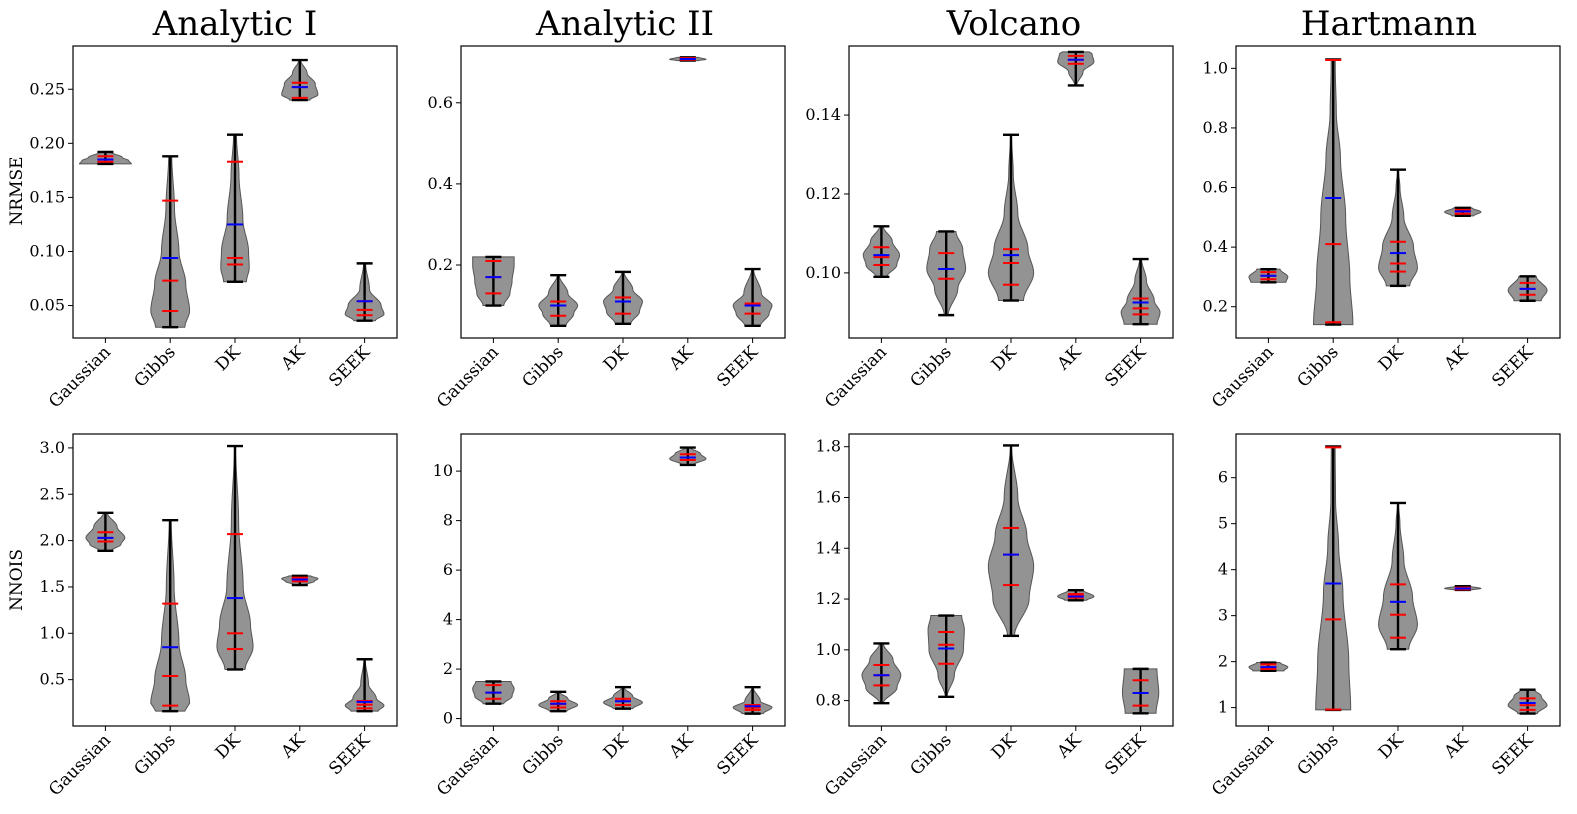  What do you see at coordinates (448, 718) in the screenshot?
I see `ytick-label: 0` at bounding box center [448, 718].